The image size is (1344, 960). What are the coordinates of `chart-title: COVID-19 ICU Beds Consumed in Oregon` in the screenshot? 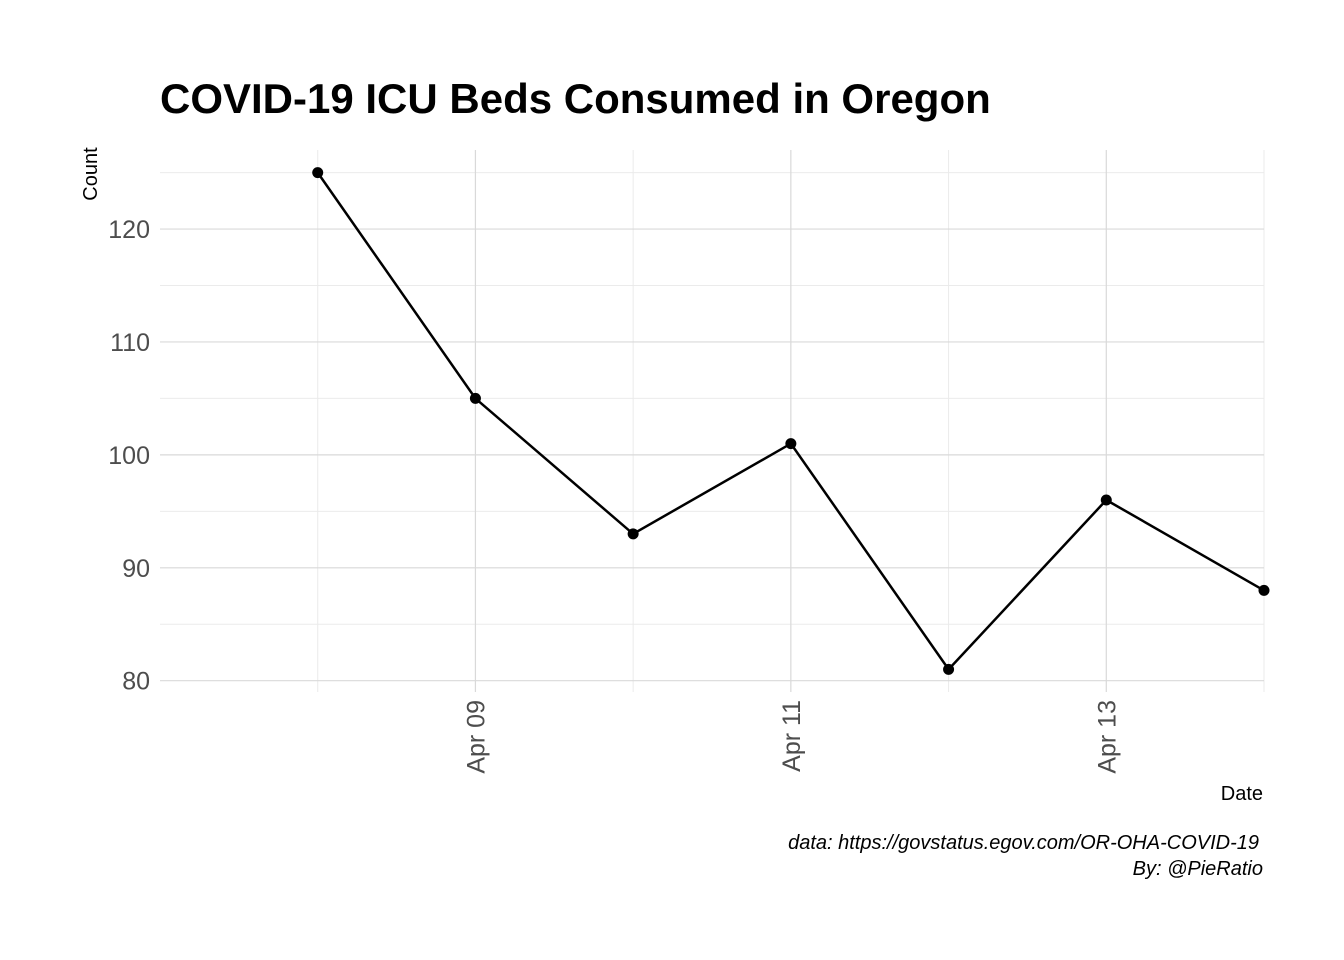 It's located at (575, 98).